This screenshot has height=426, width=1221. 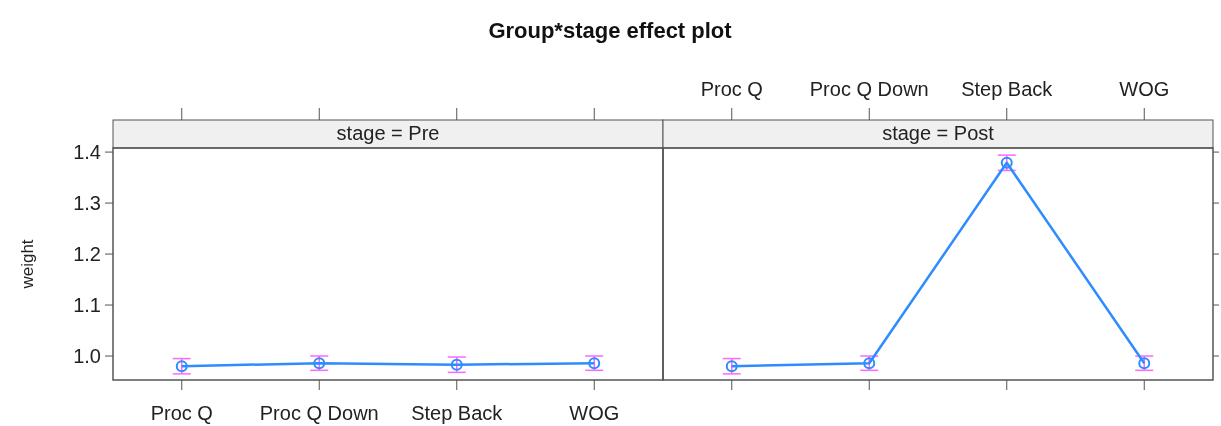 I want to click on y-axis-title: weight, so click(x=27, y=264).